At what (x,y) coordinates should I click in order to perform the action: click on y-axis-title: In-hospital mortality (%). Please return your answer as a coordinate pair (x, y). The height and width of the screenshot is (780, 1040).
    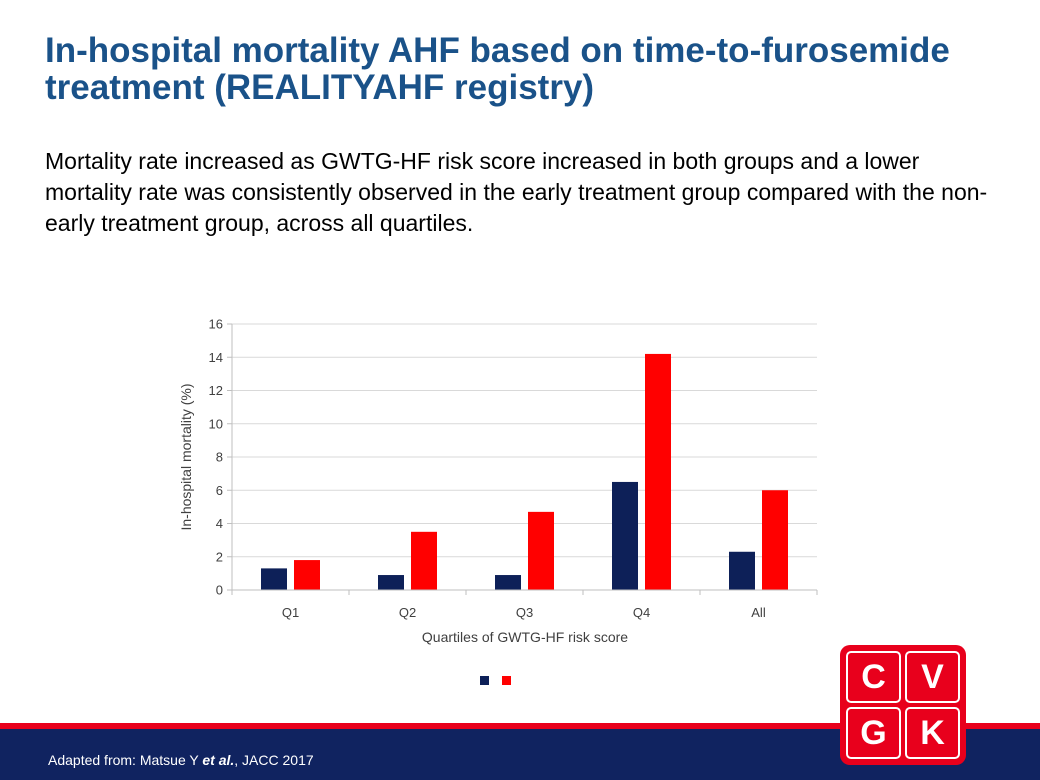
    Looking at the image, I should click on (186, 456).